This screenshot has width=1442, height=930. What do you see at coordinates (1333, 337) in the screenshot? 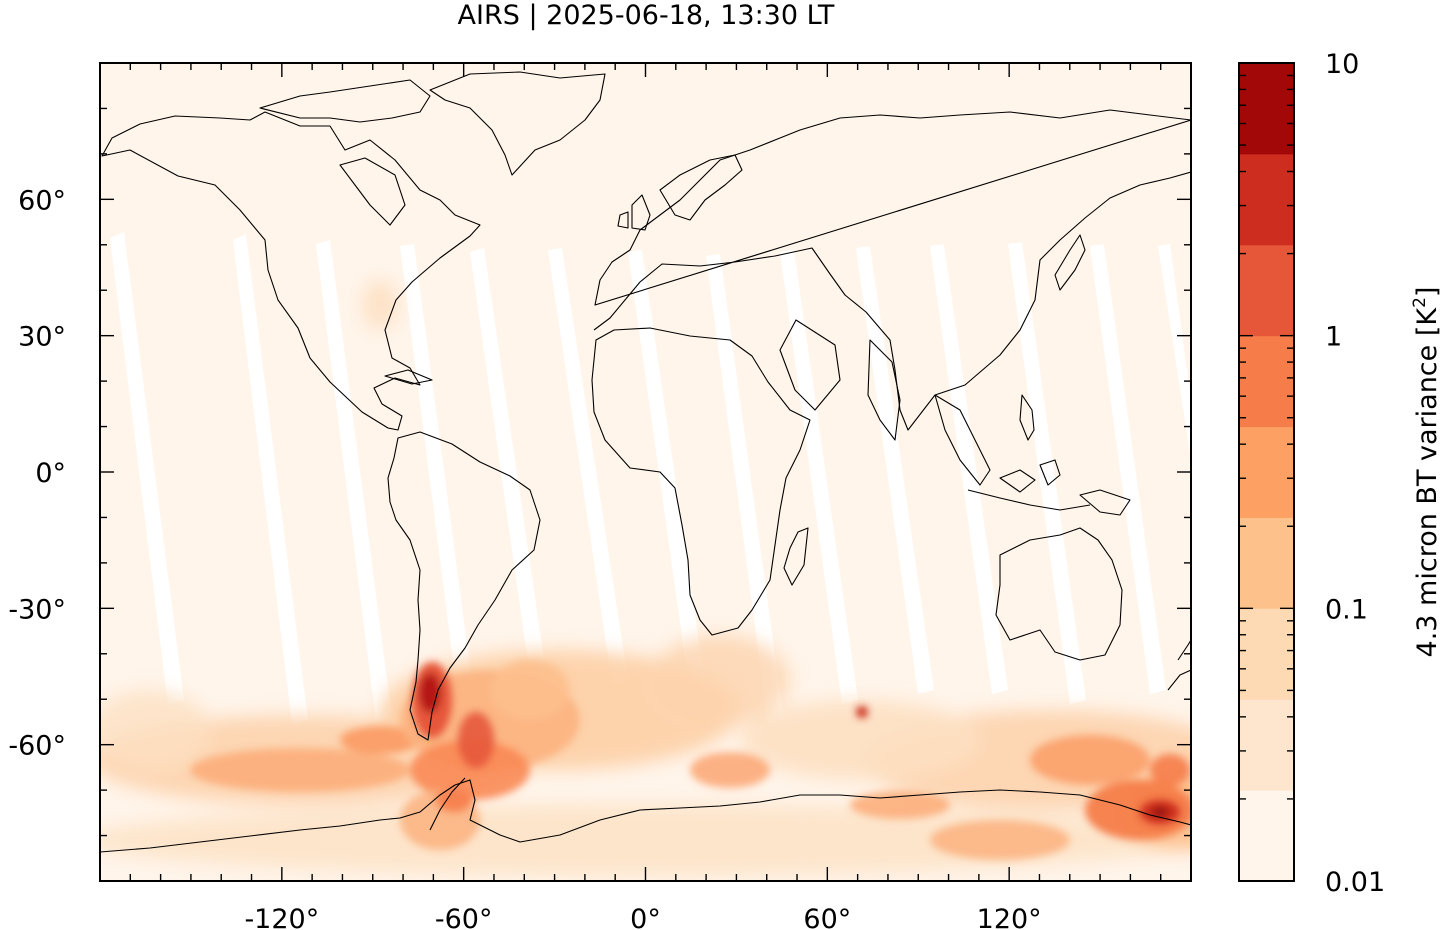
I see `colorbar-tick-label: 1` at bounding box center [1333, 337].